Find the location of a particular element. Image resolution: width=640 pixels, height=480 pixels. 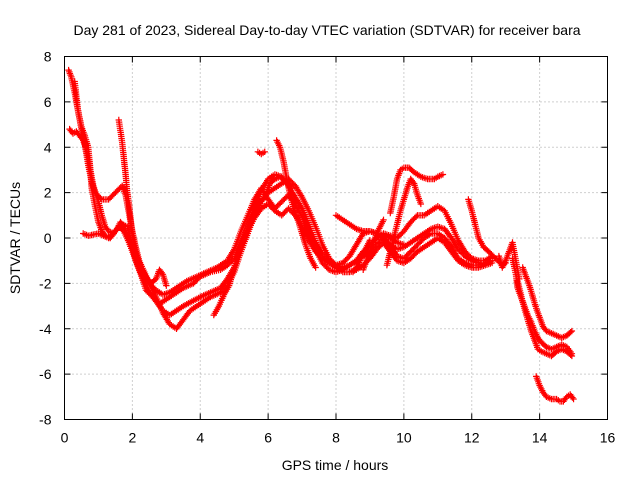

y-tick-label: -6 is located at coordinates (45, 374).